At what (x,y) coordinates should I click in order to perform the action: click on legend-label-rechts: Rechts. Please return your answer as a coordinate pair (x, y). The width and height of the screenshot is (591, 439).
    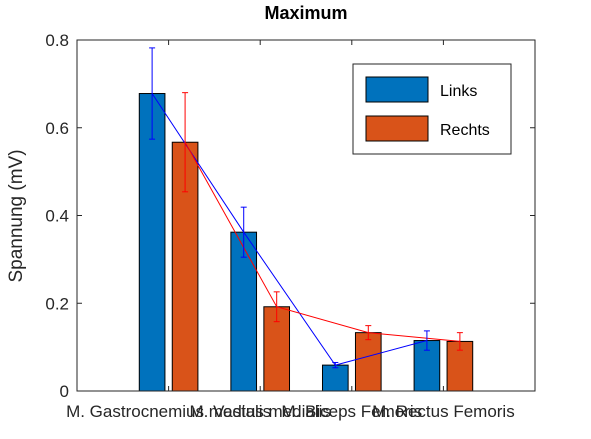
    Looking at the image, I should click on (465, 130).